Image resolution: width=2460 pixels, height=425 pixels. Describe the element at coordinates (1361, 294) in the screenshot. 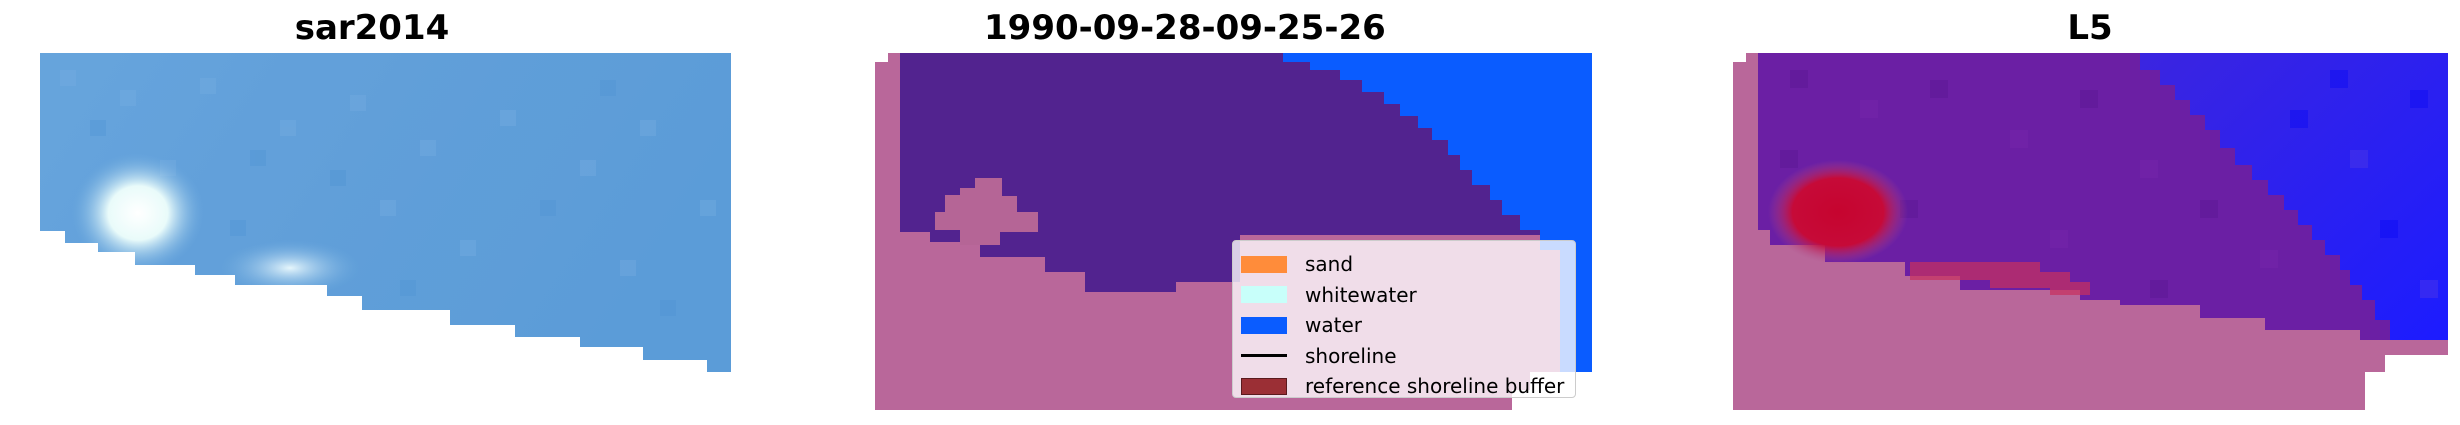

I see `legend-label-whitewater: whitewater` at that location.